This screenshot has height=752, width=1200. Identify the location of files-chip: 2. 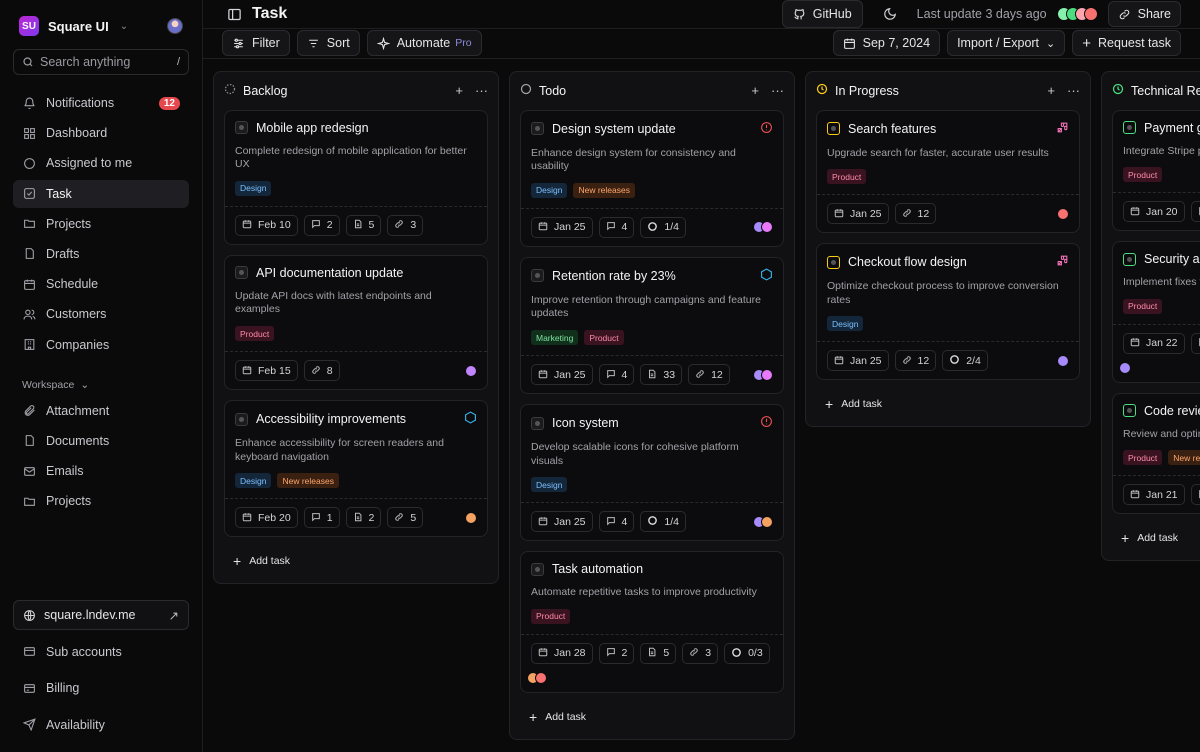
(363, 518).